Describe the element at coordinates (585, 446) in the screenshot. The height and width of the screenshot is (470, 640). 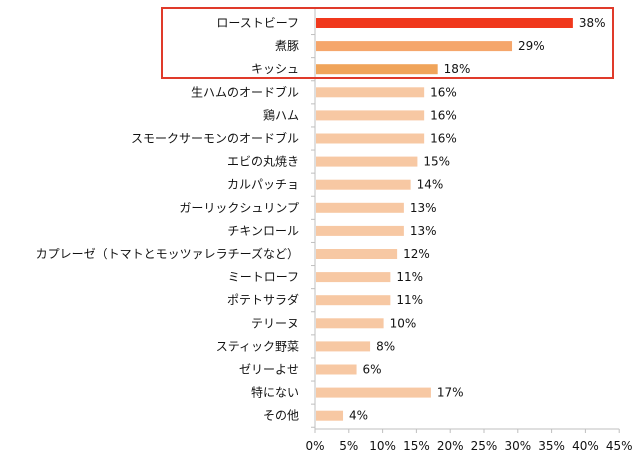
I see `x-tick-label: 40%` at that location.